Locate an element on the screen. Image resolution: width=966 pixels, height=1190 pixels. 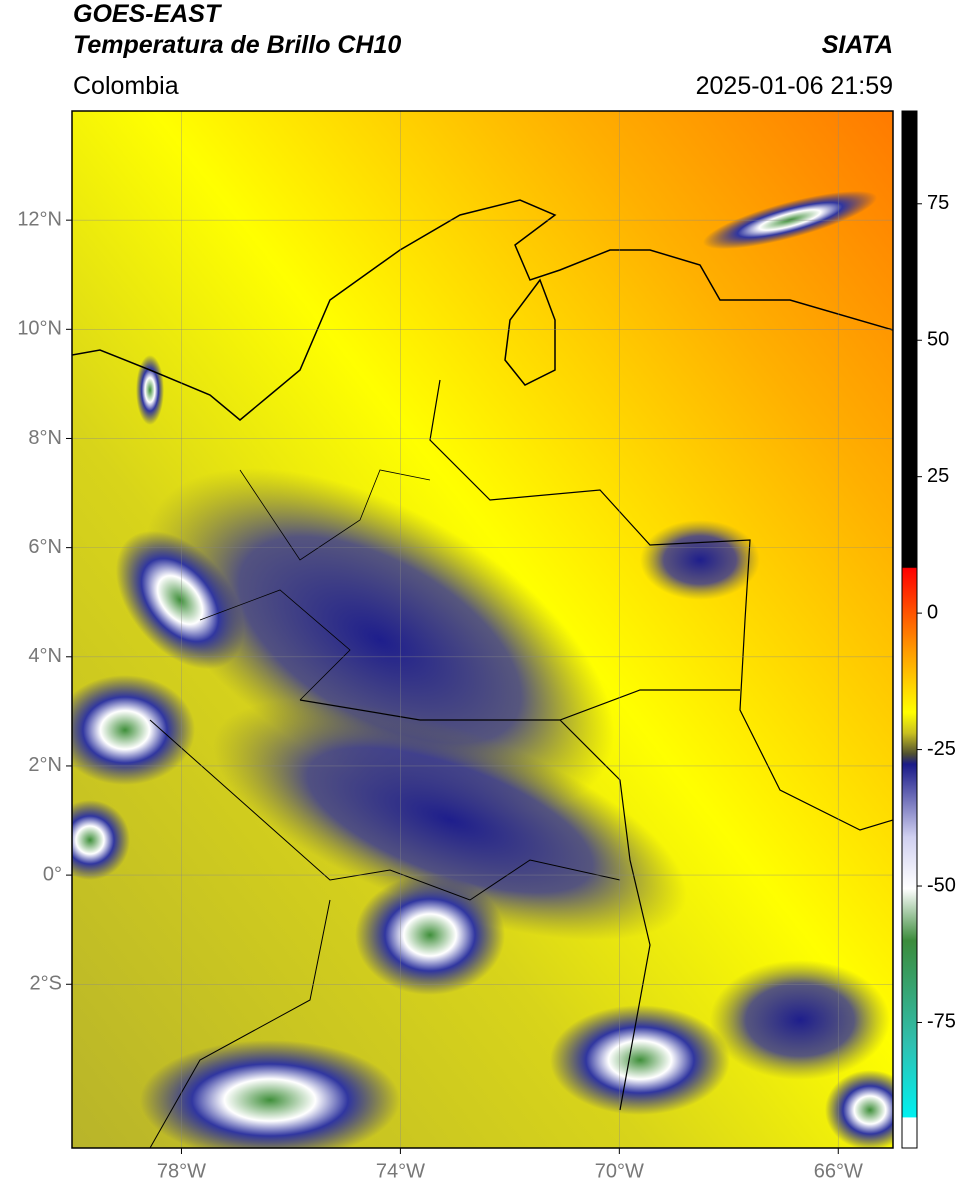
colorbar-tick-label: -25 is located at coordinates (941, 749).